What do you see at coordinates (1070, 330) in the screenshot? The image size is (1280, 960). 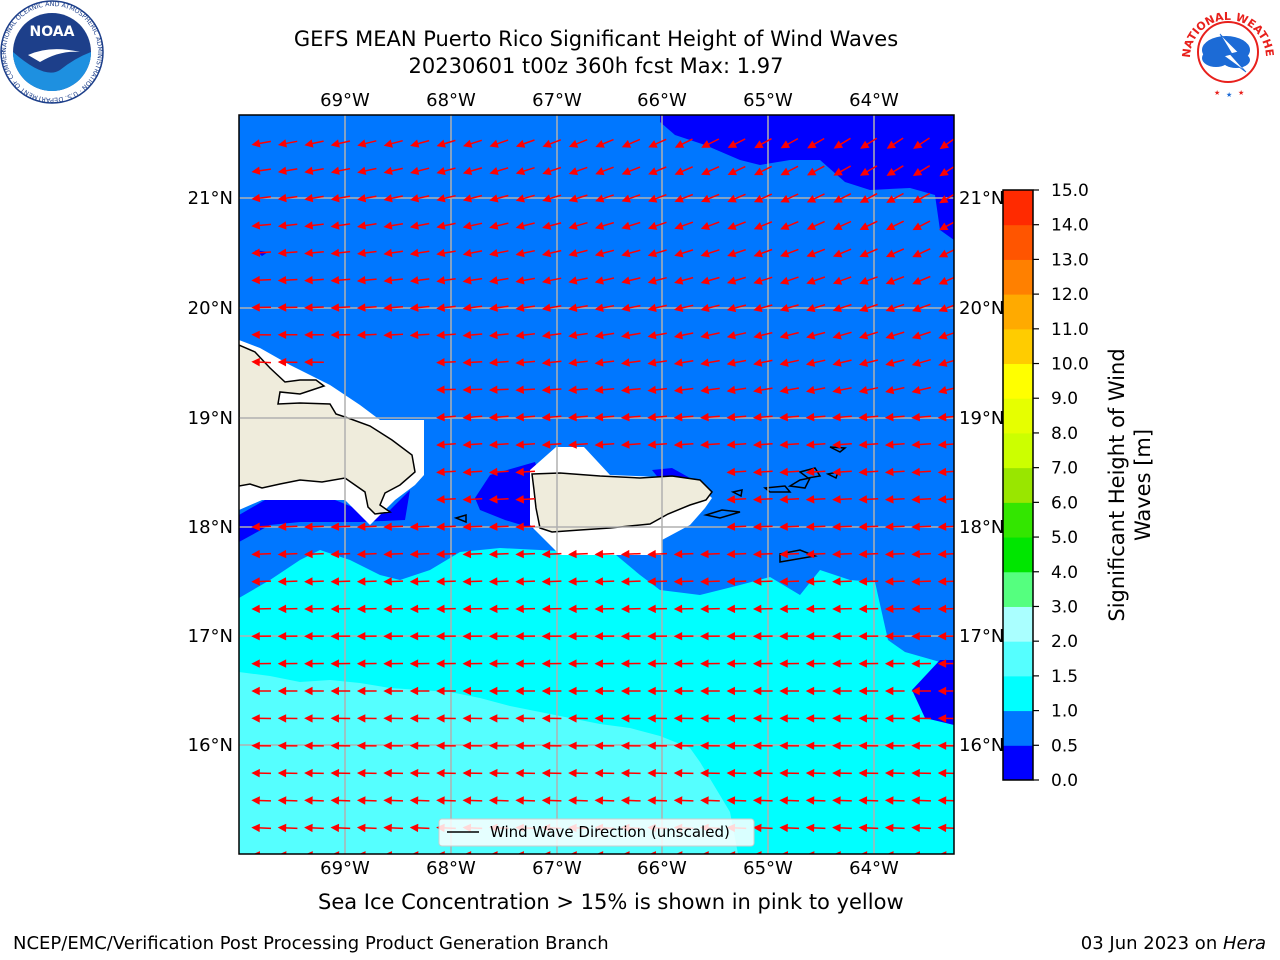 I see `colorbar-tick-label: 11.0` at bounding box center [1070, 330].